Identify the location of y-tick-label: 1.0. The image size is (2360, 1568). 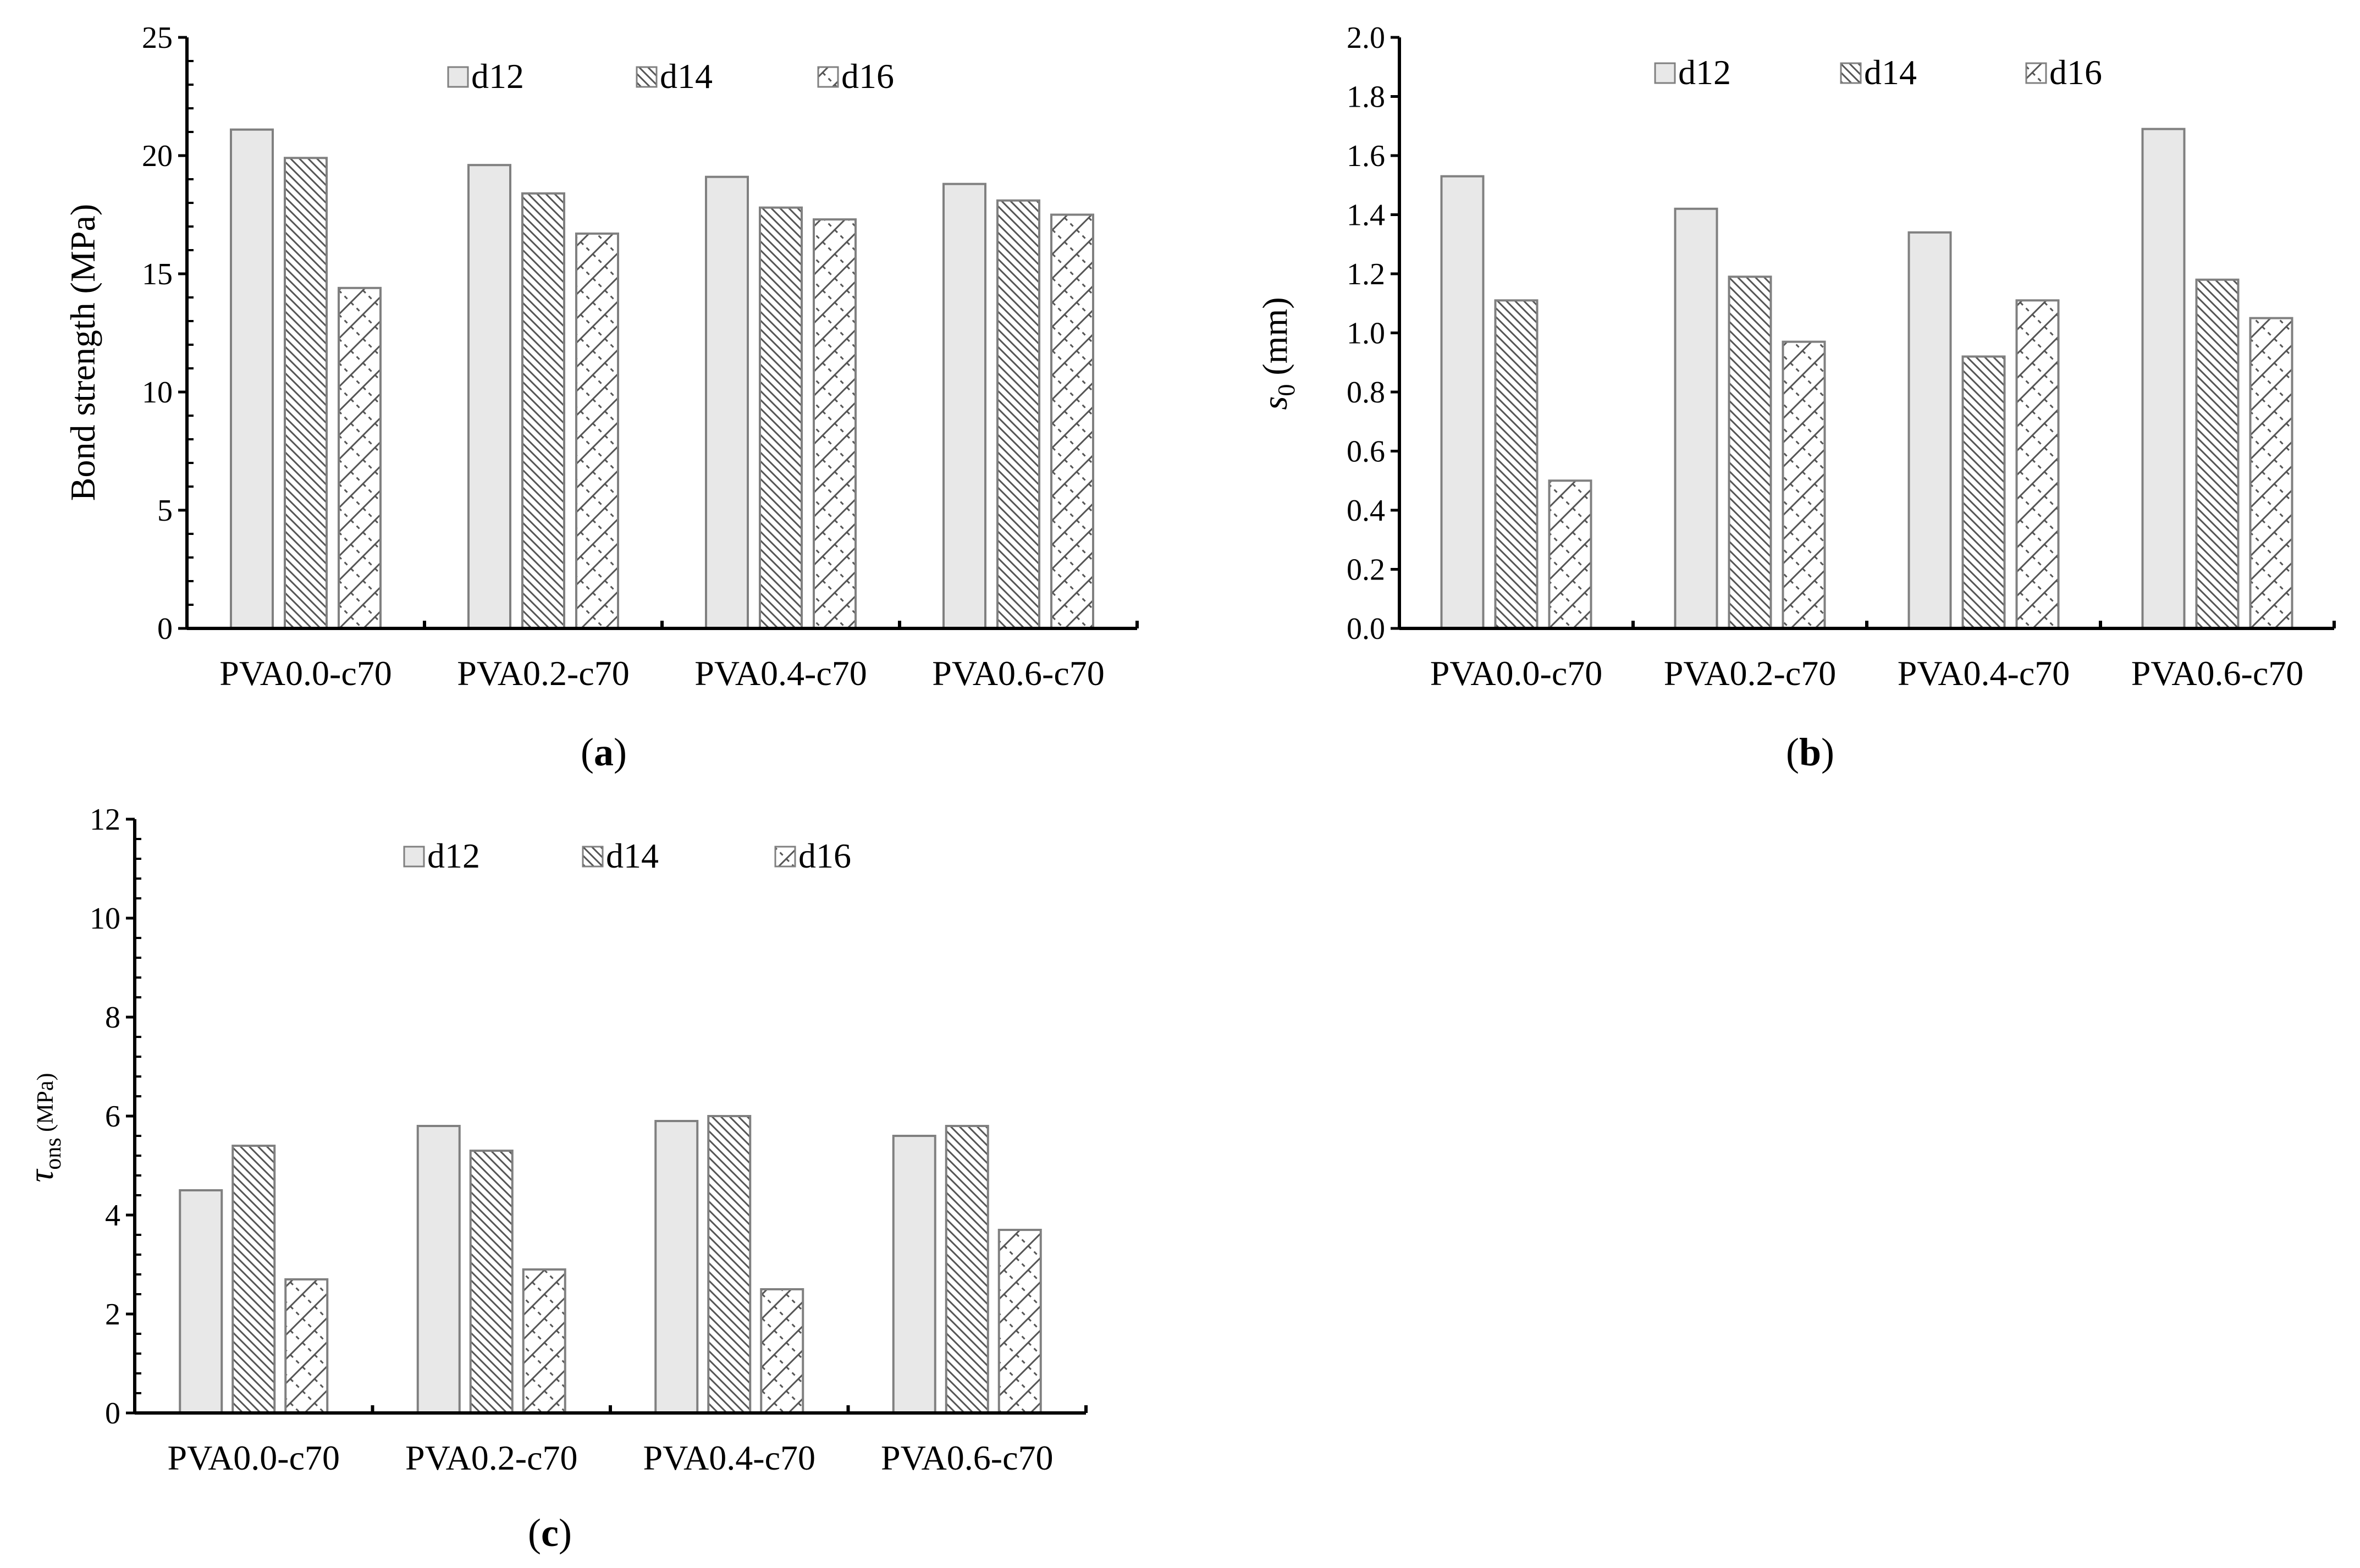
(1366, 334).